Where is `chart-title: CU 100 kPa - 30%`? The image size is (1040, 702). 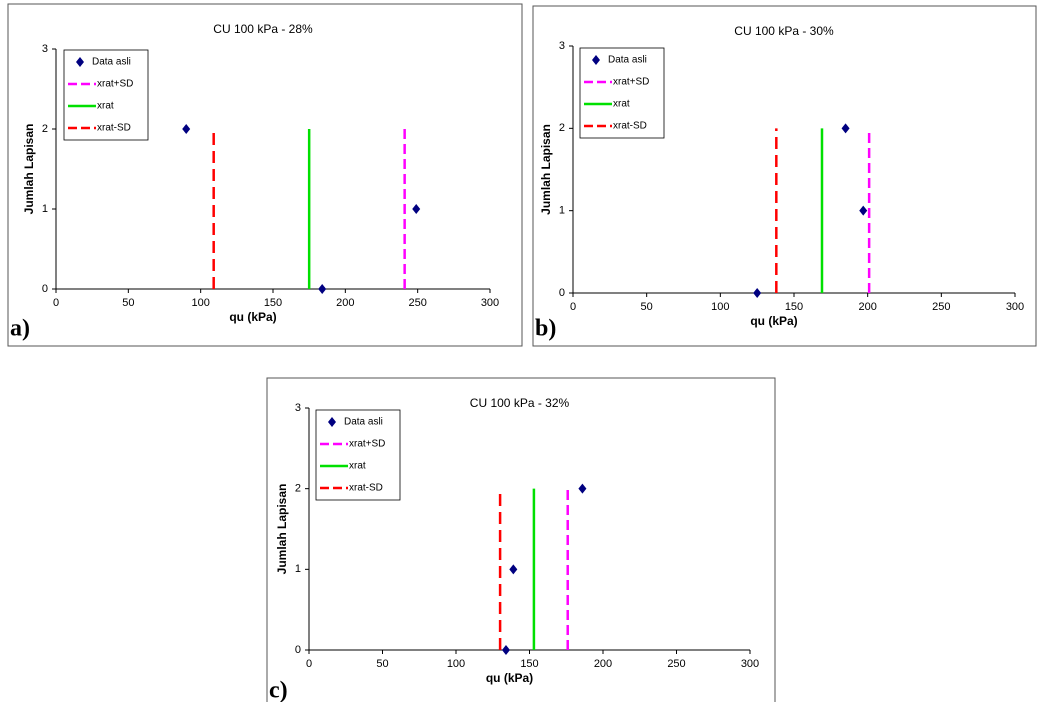 chart-title: CU 100 kPa - 30% is located at coordinates (784, 31).